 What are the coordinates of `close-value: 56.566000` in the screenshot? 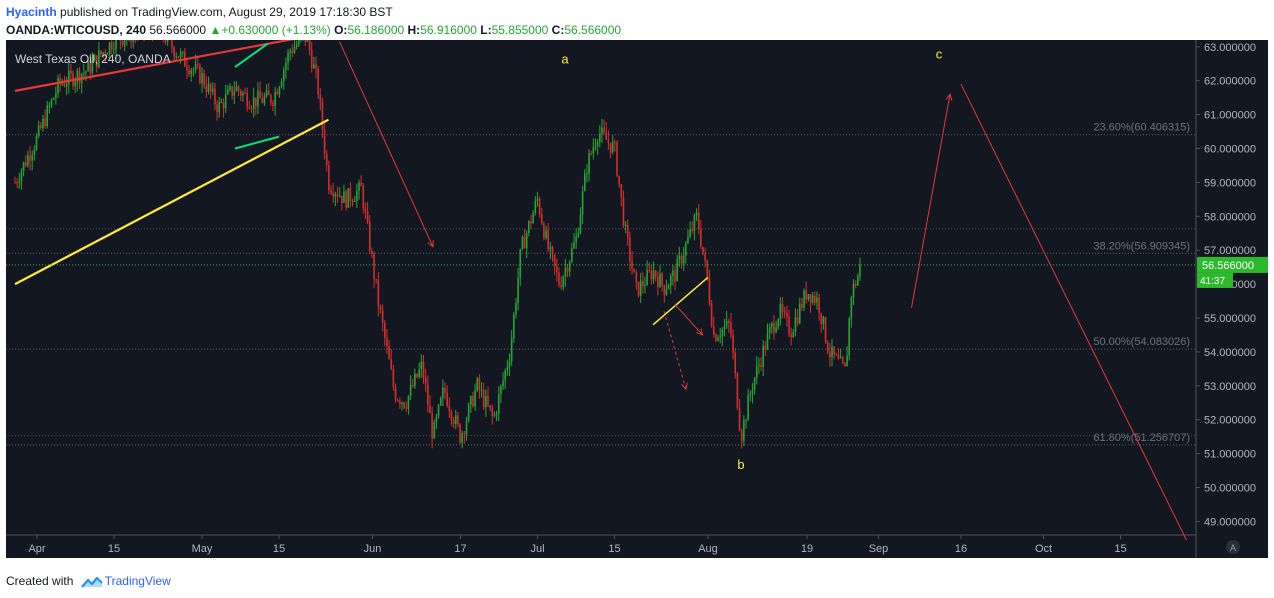 It's located at (593, 30).